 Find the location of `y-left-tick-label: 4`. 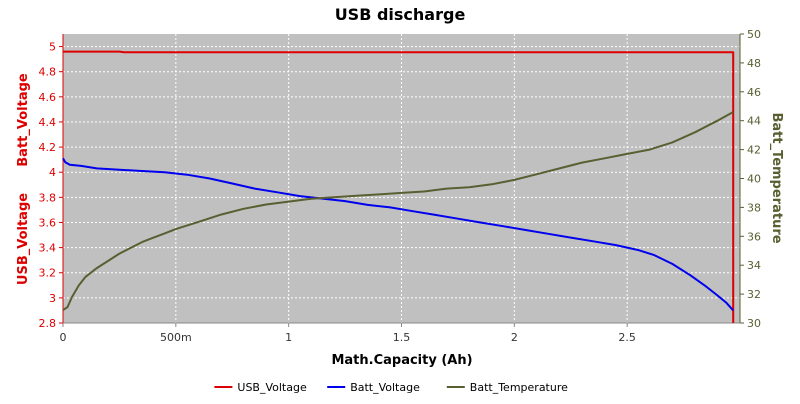

y-left-tick-label: 4 is located at coordinates (52, 172).